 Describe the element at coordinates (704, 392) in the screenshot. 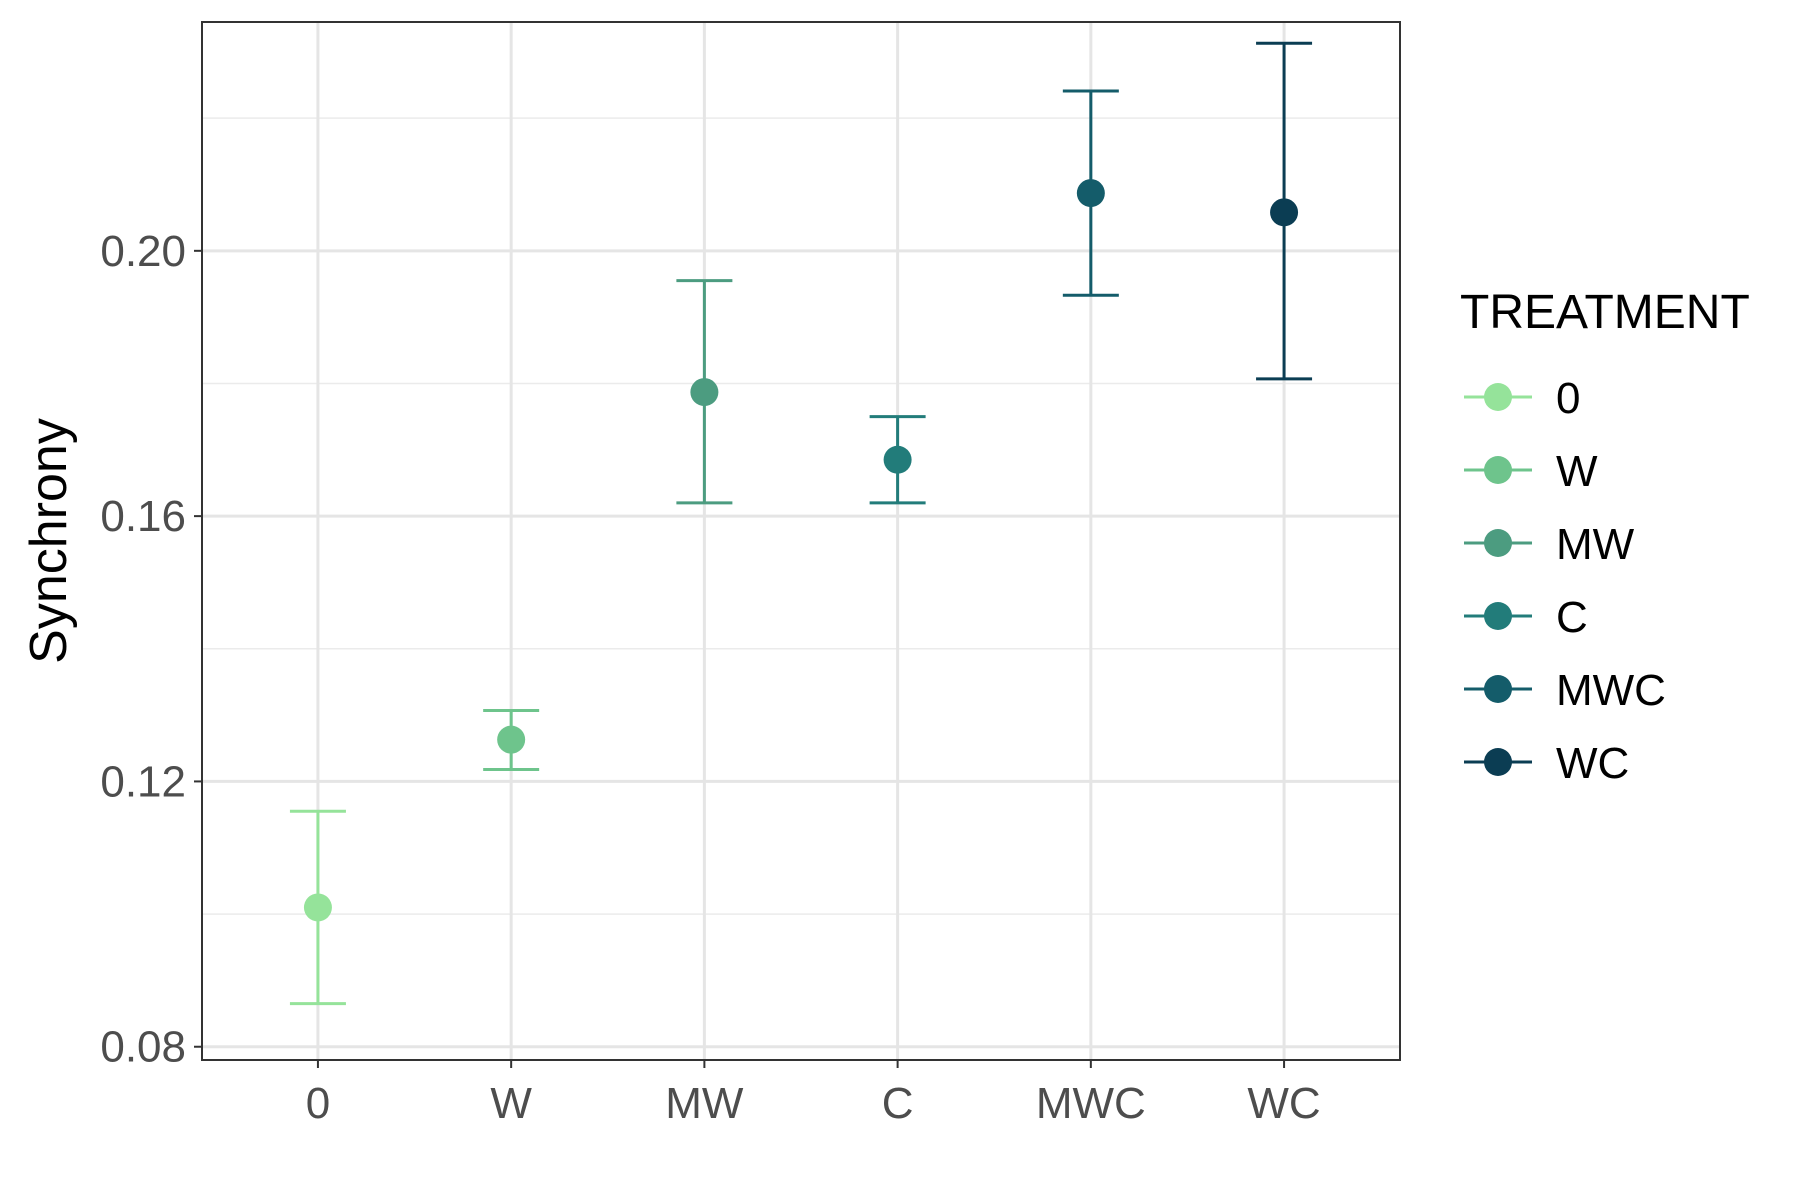

I see `point-MW` at that location.